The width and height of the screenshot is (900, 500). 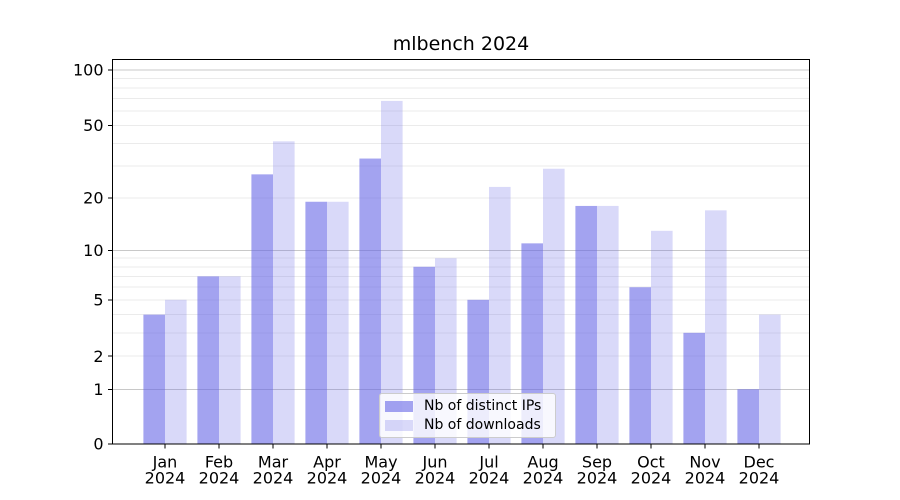 I want to click on x-tick-label-oct: Oct 2024, so click(x=651, y=470).